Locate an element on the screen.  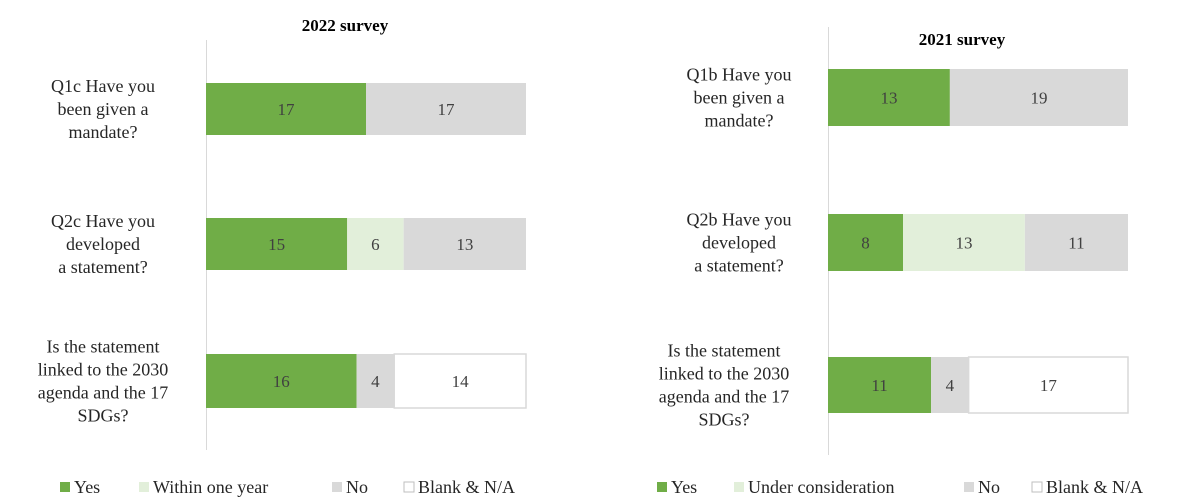
category-label-line: Q1c Have you is located at coordinates (103, 86).